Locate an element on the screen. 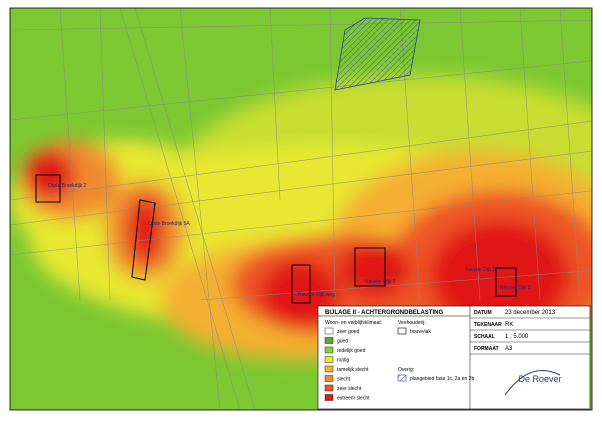 Image resolution: width=602 pixels, height=423 pixels. map-label: Nieuwe Dijk weg is located at coordinates (316, 295).